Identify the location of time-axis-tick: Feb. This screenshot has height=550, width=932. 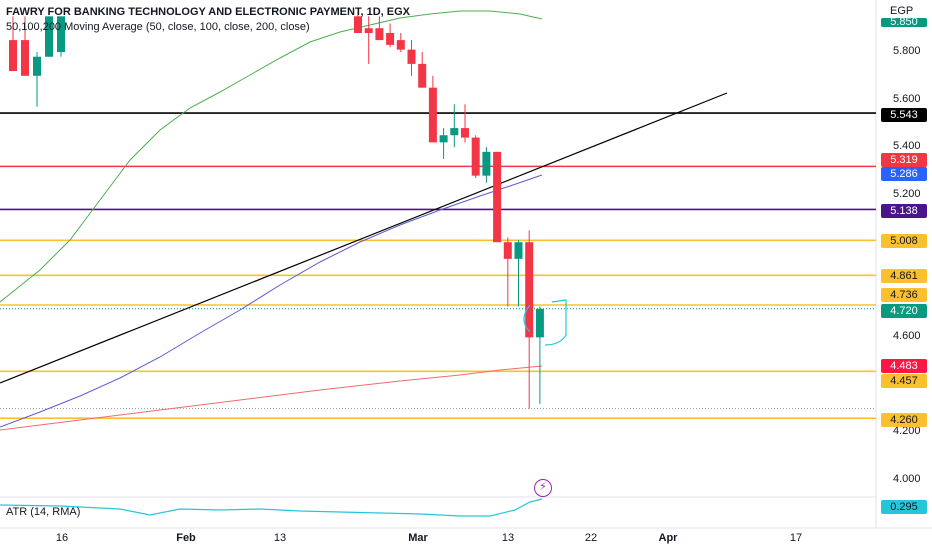
(186, 538).